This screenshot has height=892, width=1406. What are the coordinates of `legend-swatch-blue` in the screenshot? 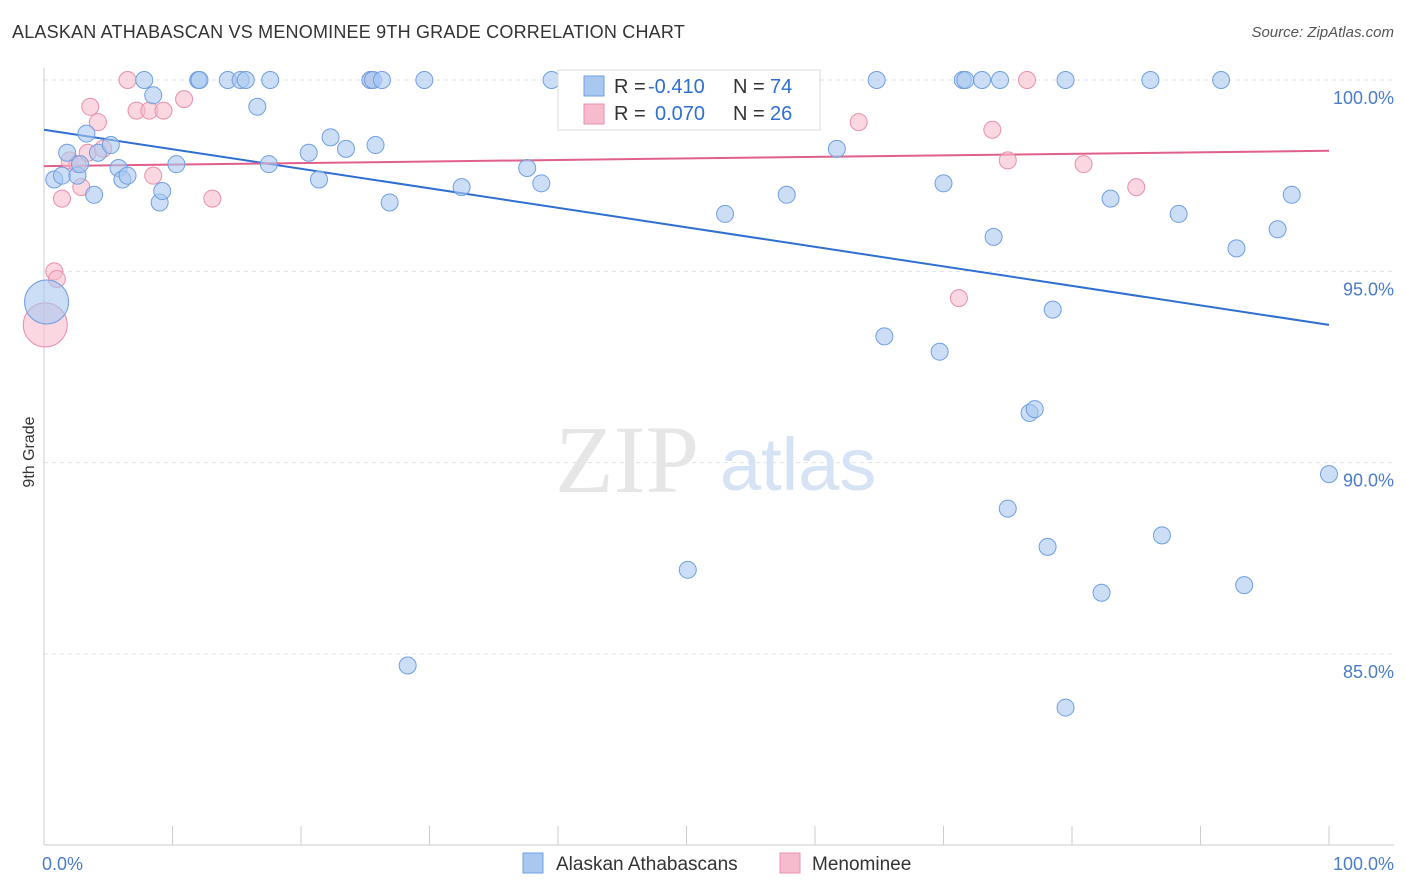 It's located at (594, 86).